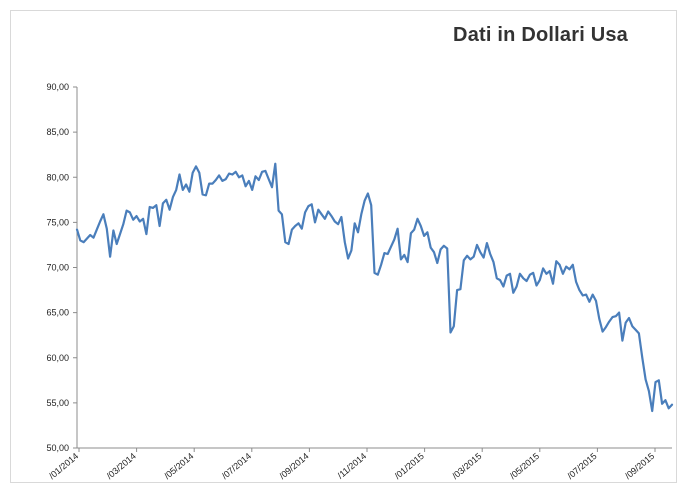 The height and width of the screenshot is (484, 678). I want to click on x-tick-label: /03/2014, so click(121, 466).